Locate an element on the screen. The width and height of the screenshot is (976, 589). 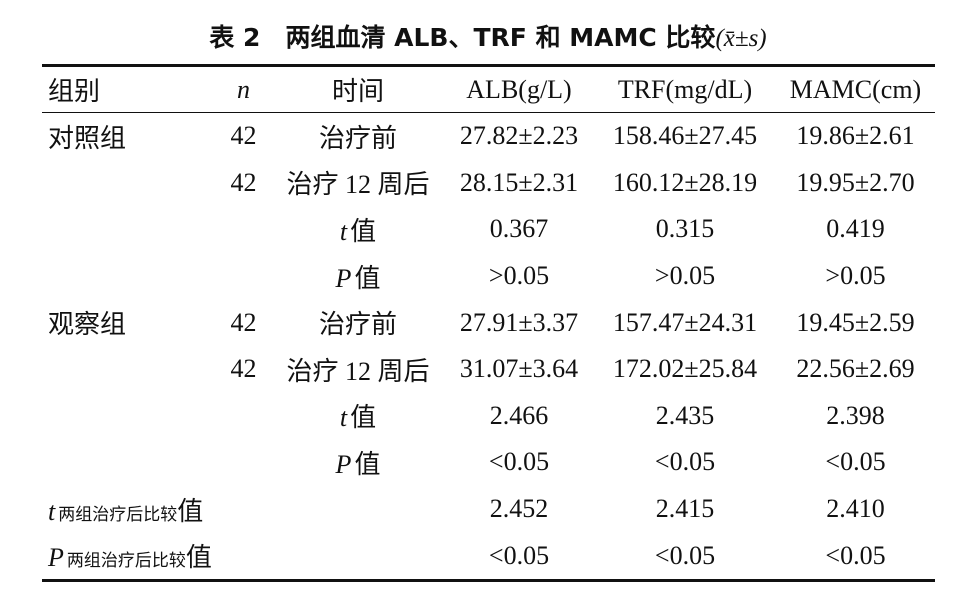
table-cell: 19.86±2.61 is located at coordinates (855, 136).